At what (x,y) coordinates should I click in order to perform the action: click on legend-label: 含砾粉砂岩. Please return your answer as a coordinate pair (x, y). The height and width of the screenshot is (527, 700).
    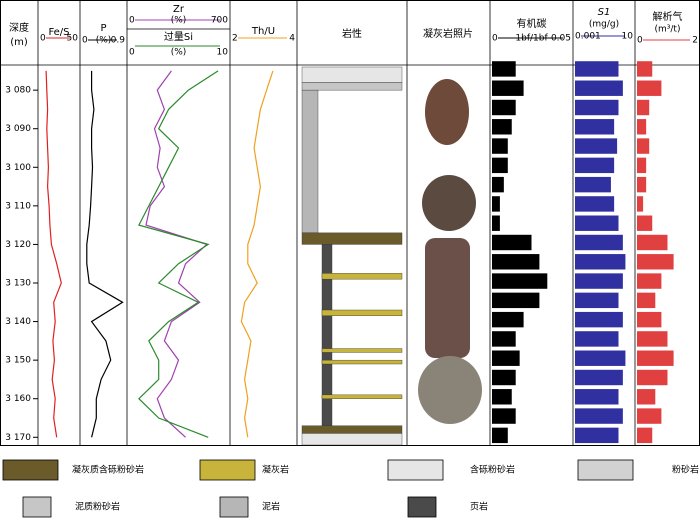
    Looking at the image, I should click on (492, 470).